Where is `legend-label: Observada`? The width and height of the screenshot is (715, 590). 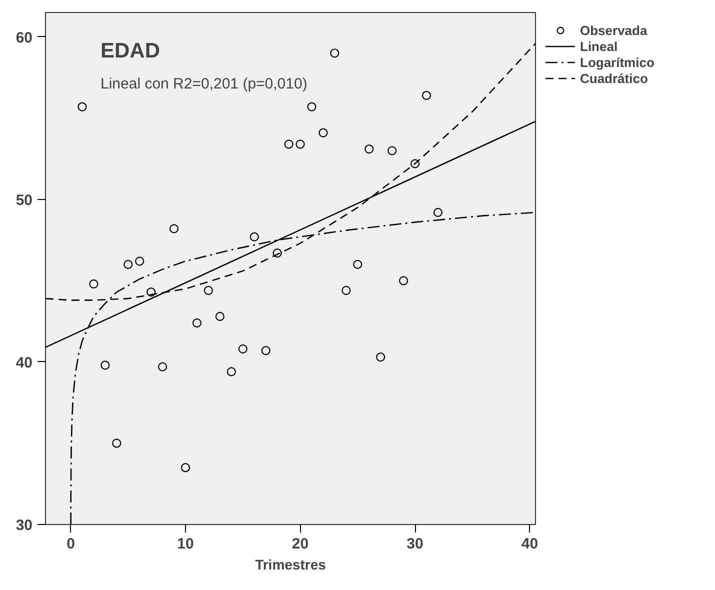
legend-label: Observada is located at coordinates (614, 30).